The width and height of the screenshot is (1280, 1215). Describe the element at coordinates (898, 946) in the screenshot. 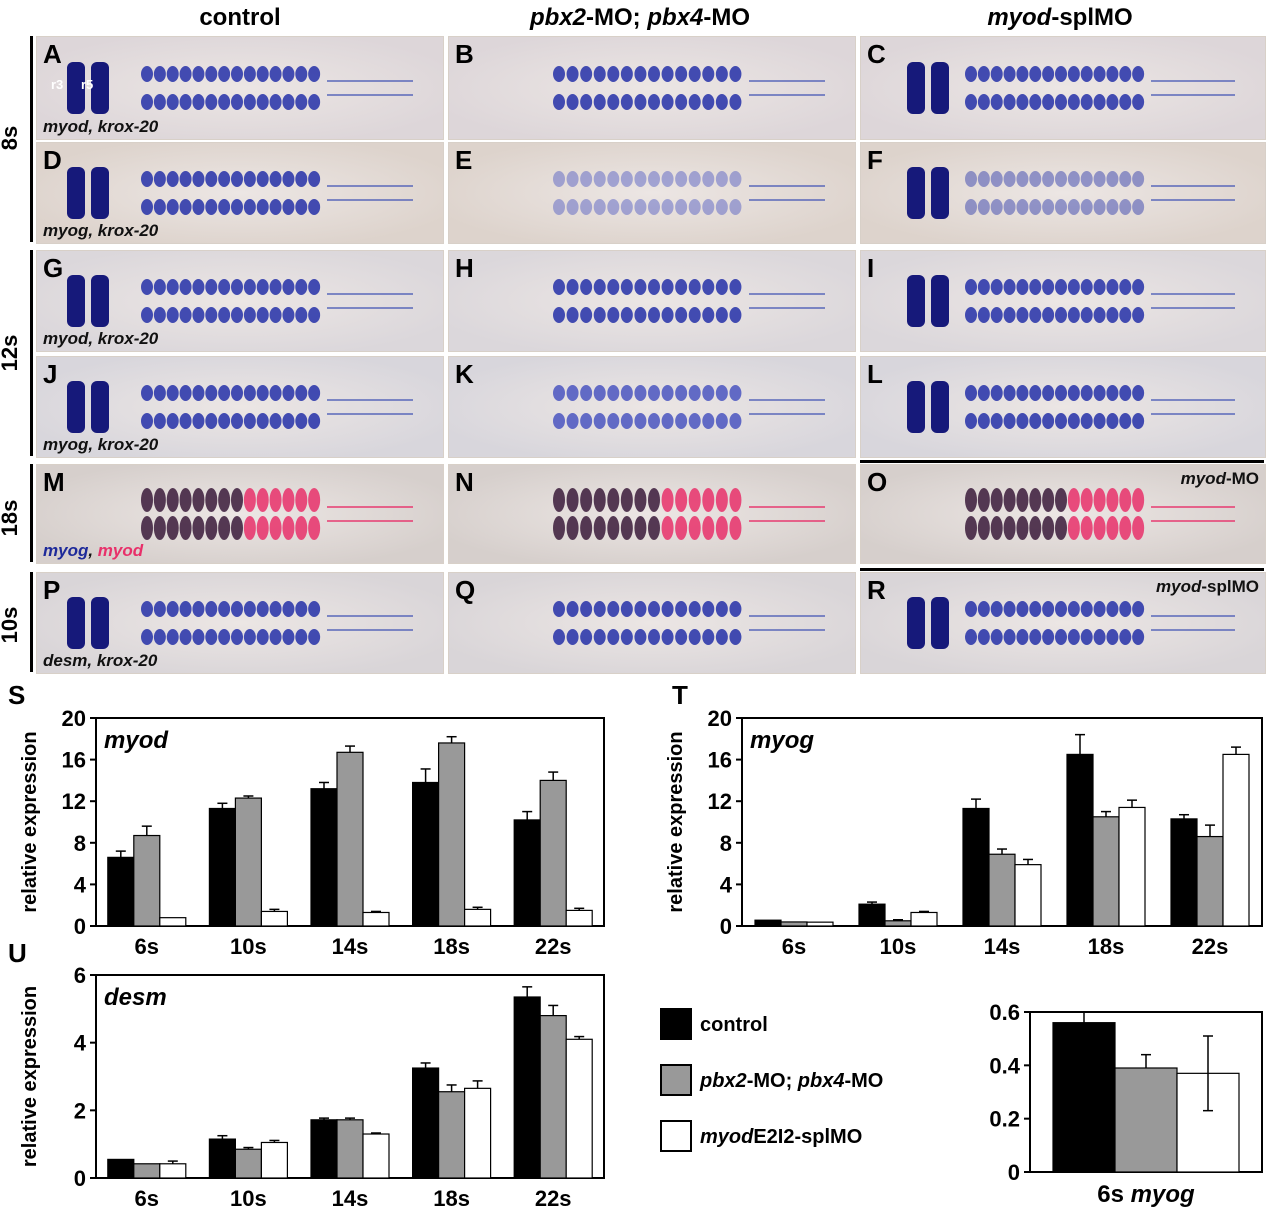

I see `x-tick-label-t: 10s` at that location.